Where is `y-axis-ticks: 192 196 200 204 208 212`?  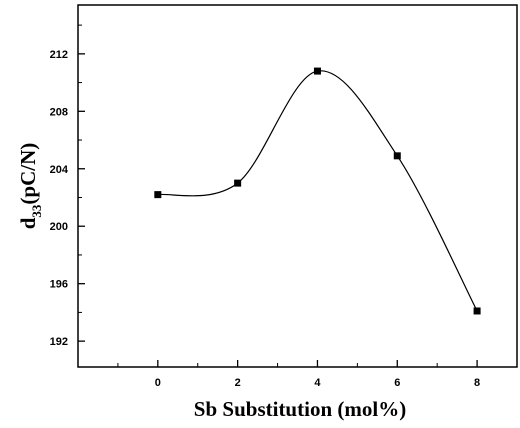 y-axis-ticks: 192 196 200 204 208 212 is located at coordinates (67, 186).